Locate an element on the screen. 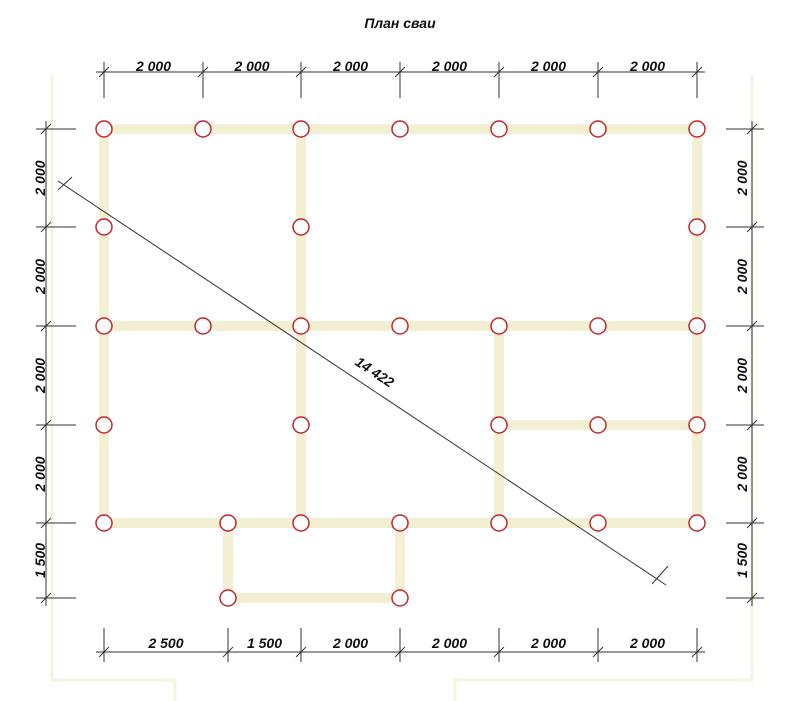  title: План сваи is located at coordinates (400, 23).